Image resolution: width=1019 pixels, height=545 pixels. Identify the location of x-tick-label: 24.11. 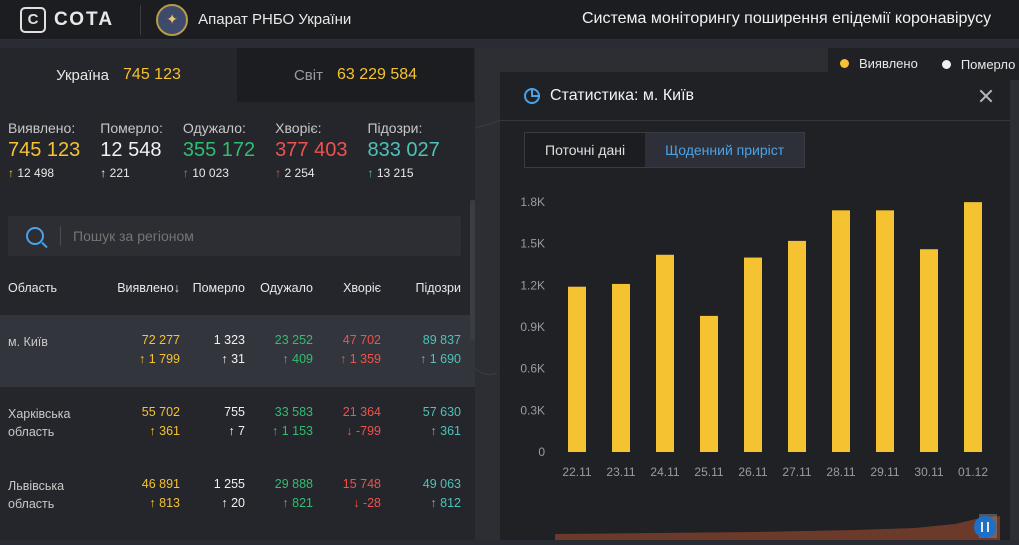
(664, 472).